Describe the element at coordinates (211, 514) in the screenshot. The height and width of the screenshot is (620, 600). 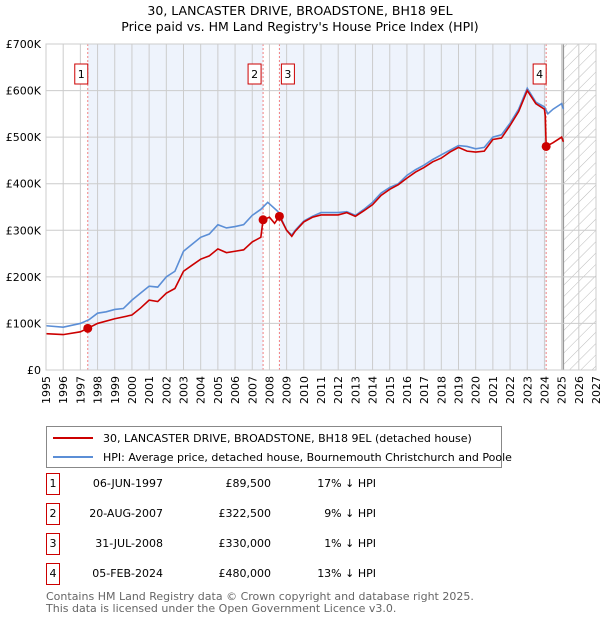
I see `sale-row: 2 20-AUG-2007 £322,500 9% ↓ HPI` at that location.